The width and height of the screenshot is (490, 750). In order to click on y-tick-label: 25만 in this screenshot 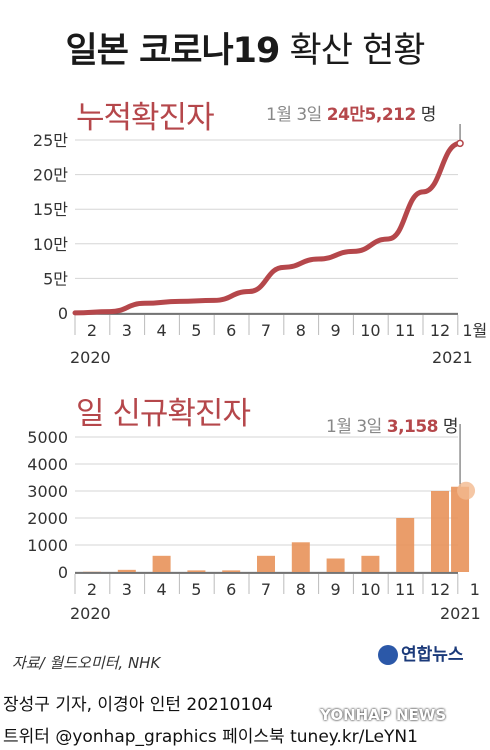, I will do `click(50, 140)`.